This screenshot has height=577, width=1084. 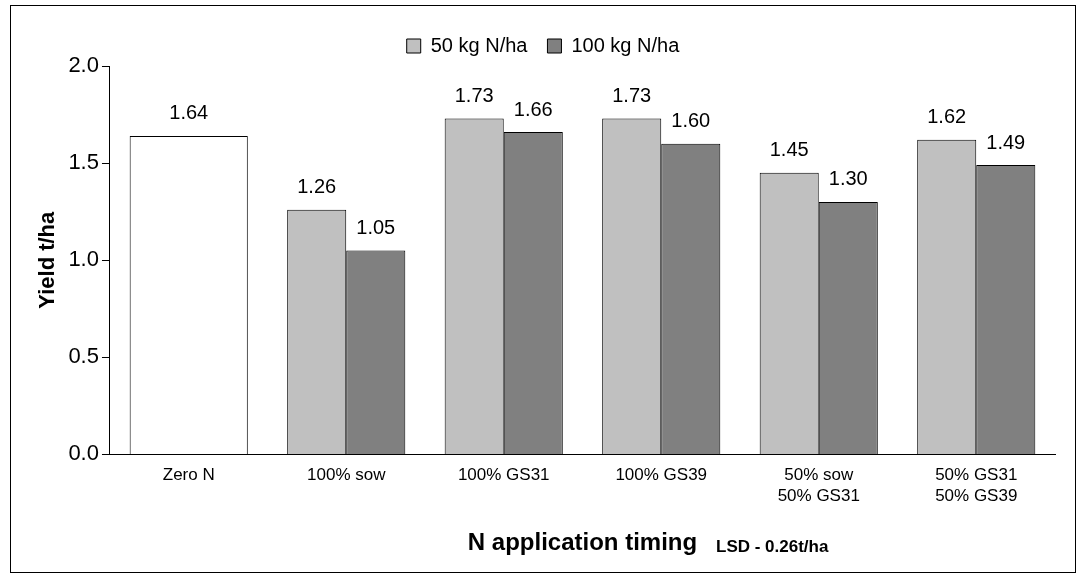 I want to click on y-tick-label: 1.5, so click(x=83, y=162).